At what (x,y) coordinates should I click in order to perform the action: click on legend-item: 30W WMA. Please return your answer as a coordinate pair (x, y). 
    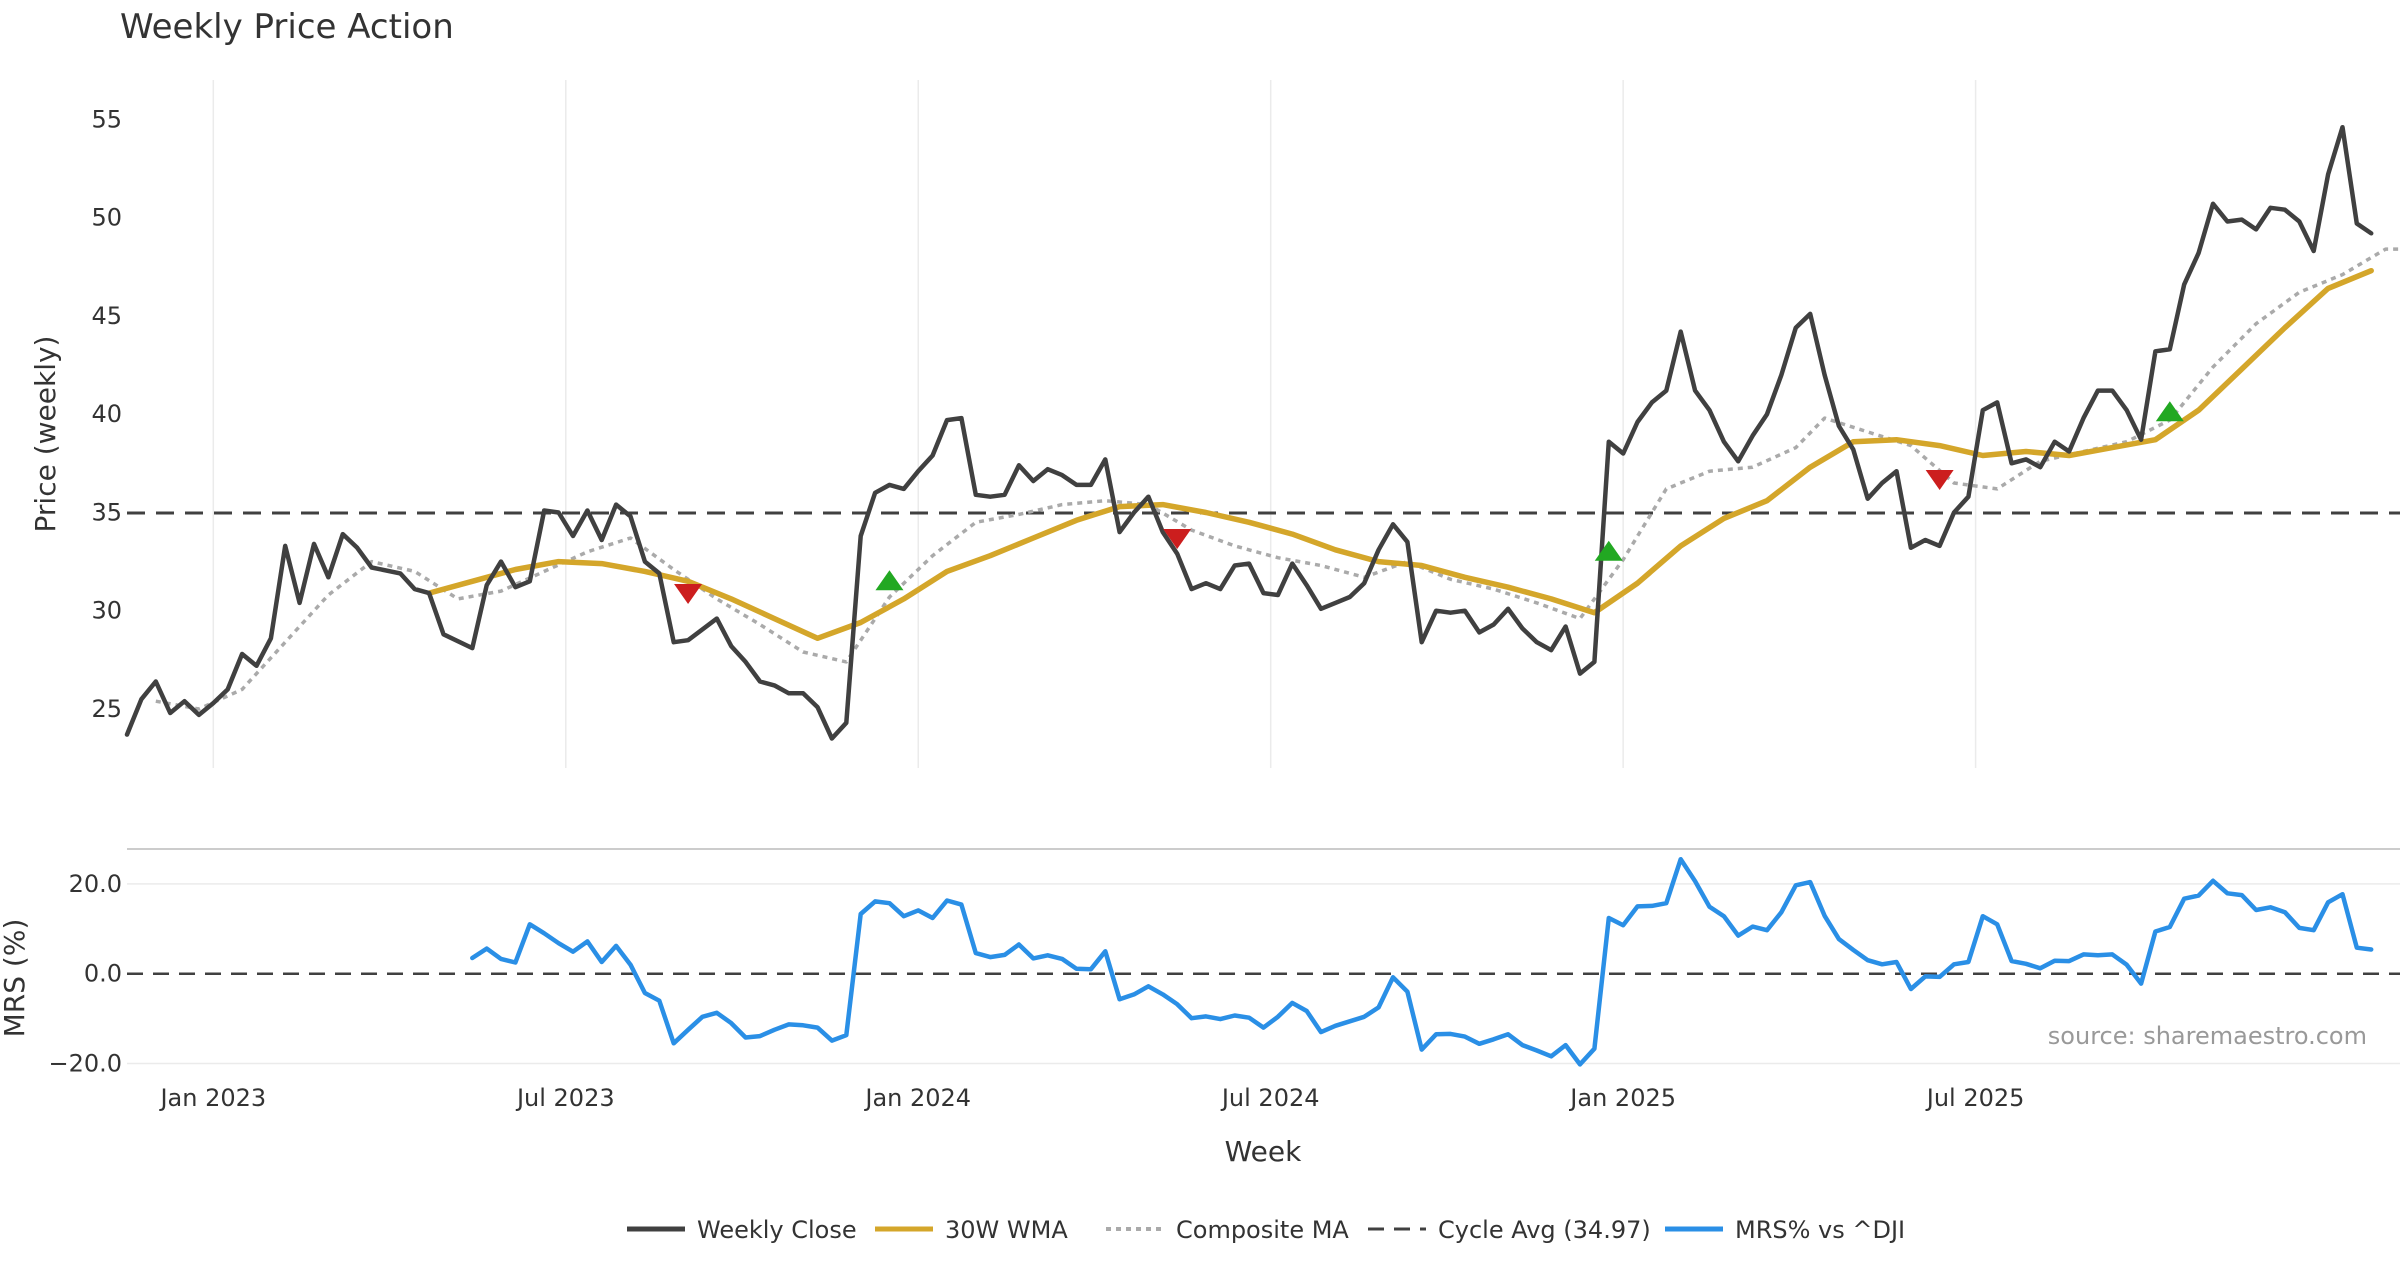
    Looking at the image, I should click on (971, 1230).